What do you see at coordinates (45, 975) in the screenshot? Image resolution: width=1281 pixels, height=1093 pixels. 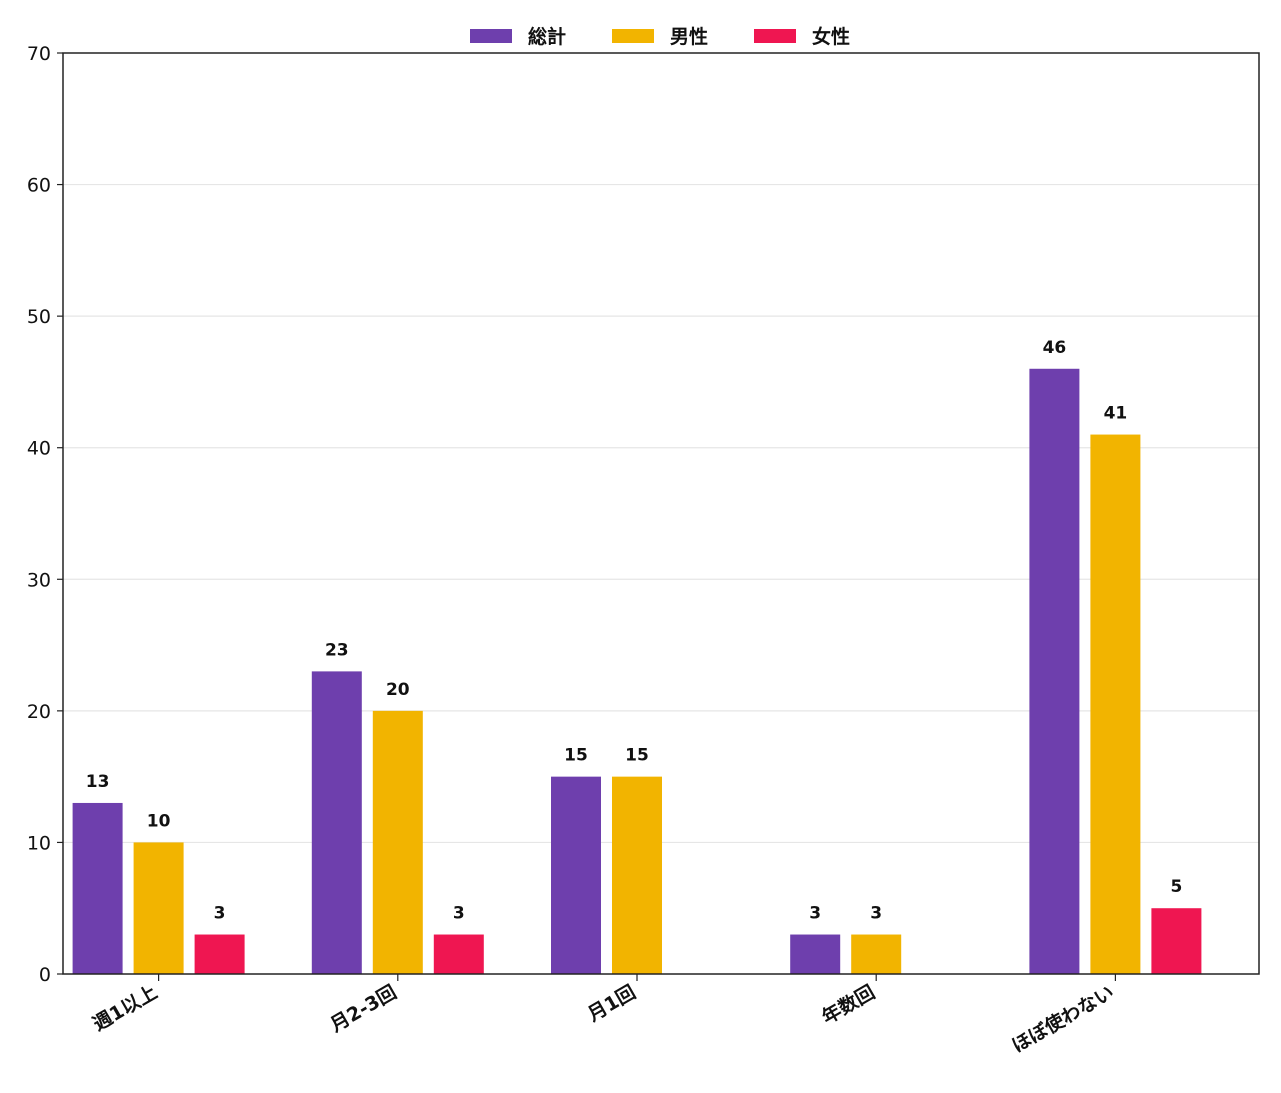 I see `y-tick-label: 0` at bounding box center [45, 975].